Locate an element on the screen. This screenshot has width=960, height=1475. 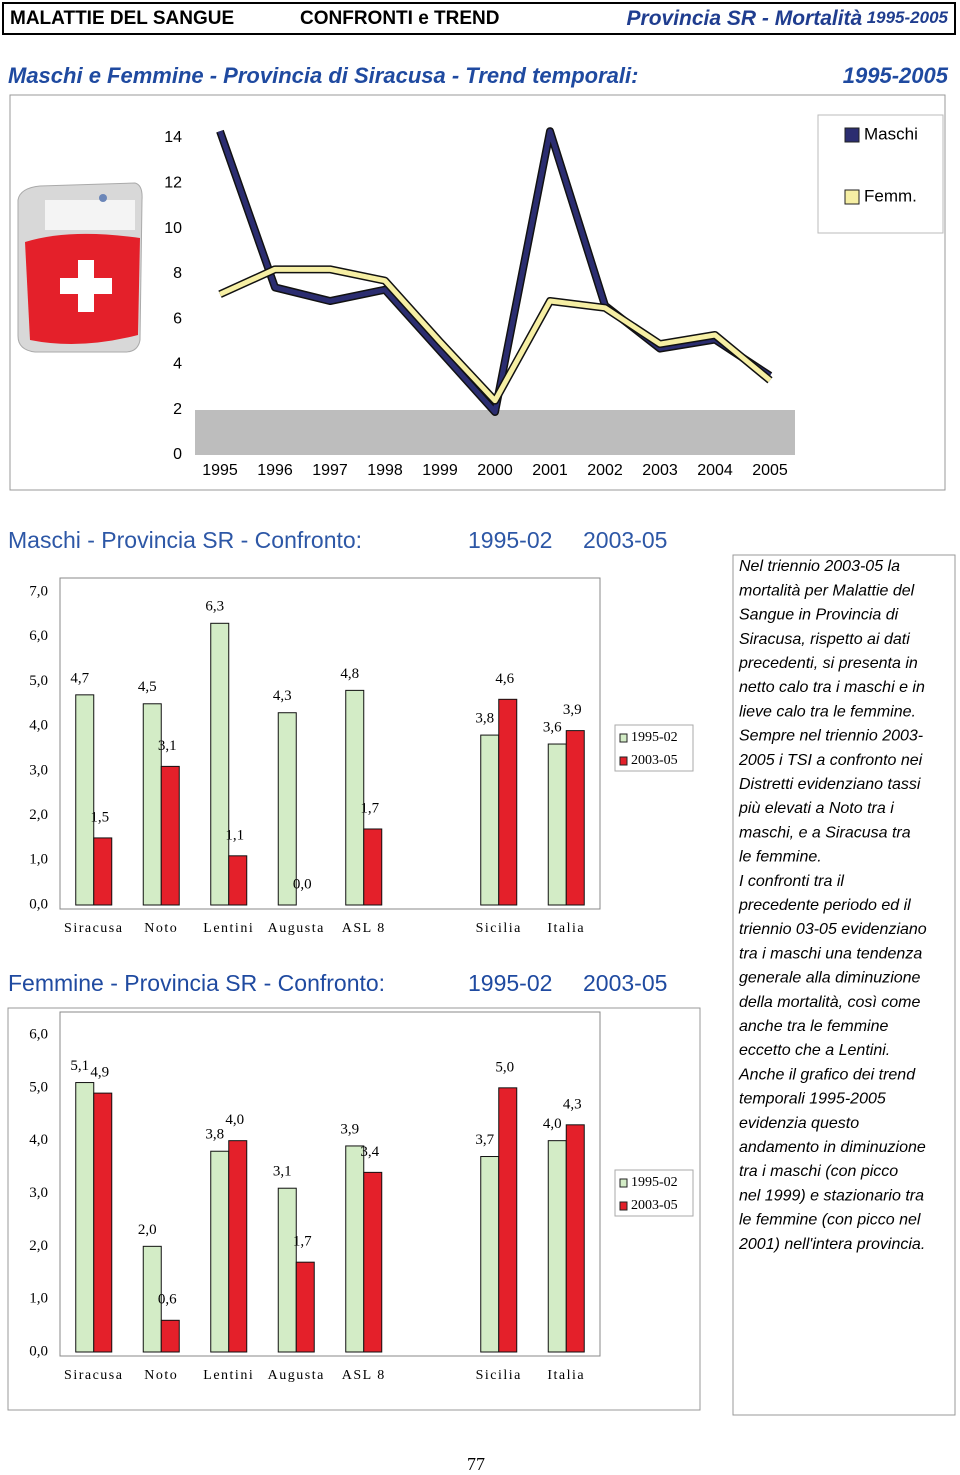
y-tick-label: 6,0 is located at coordinates (38, 636).